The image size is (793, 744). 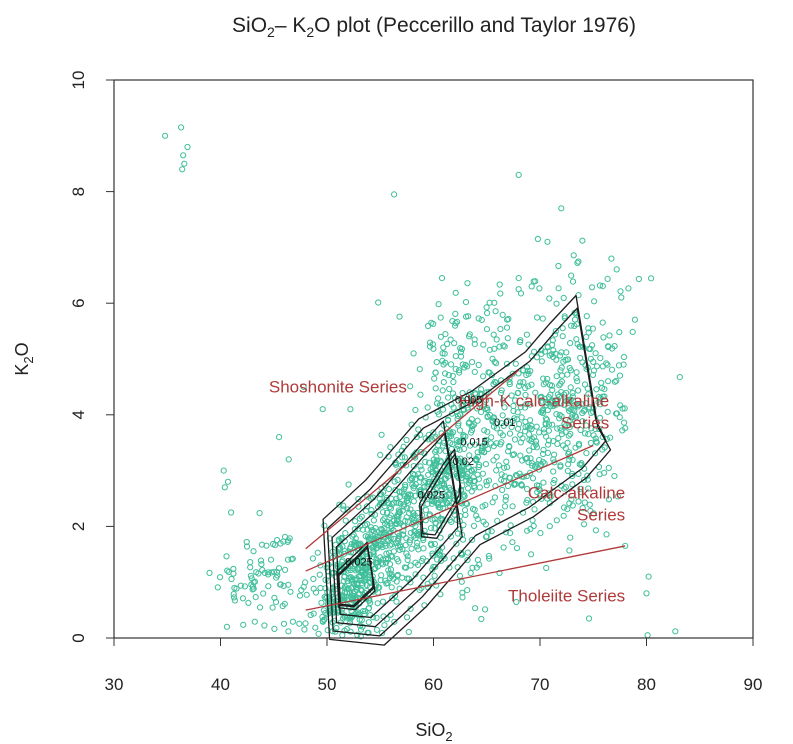 I want to click on y-tick-label: 2, so click(x=78, y=526).